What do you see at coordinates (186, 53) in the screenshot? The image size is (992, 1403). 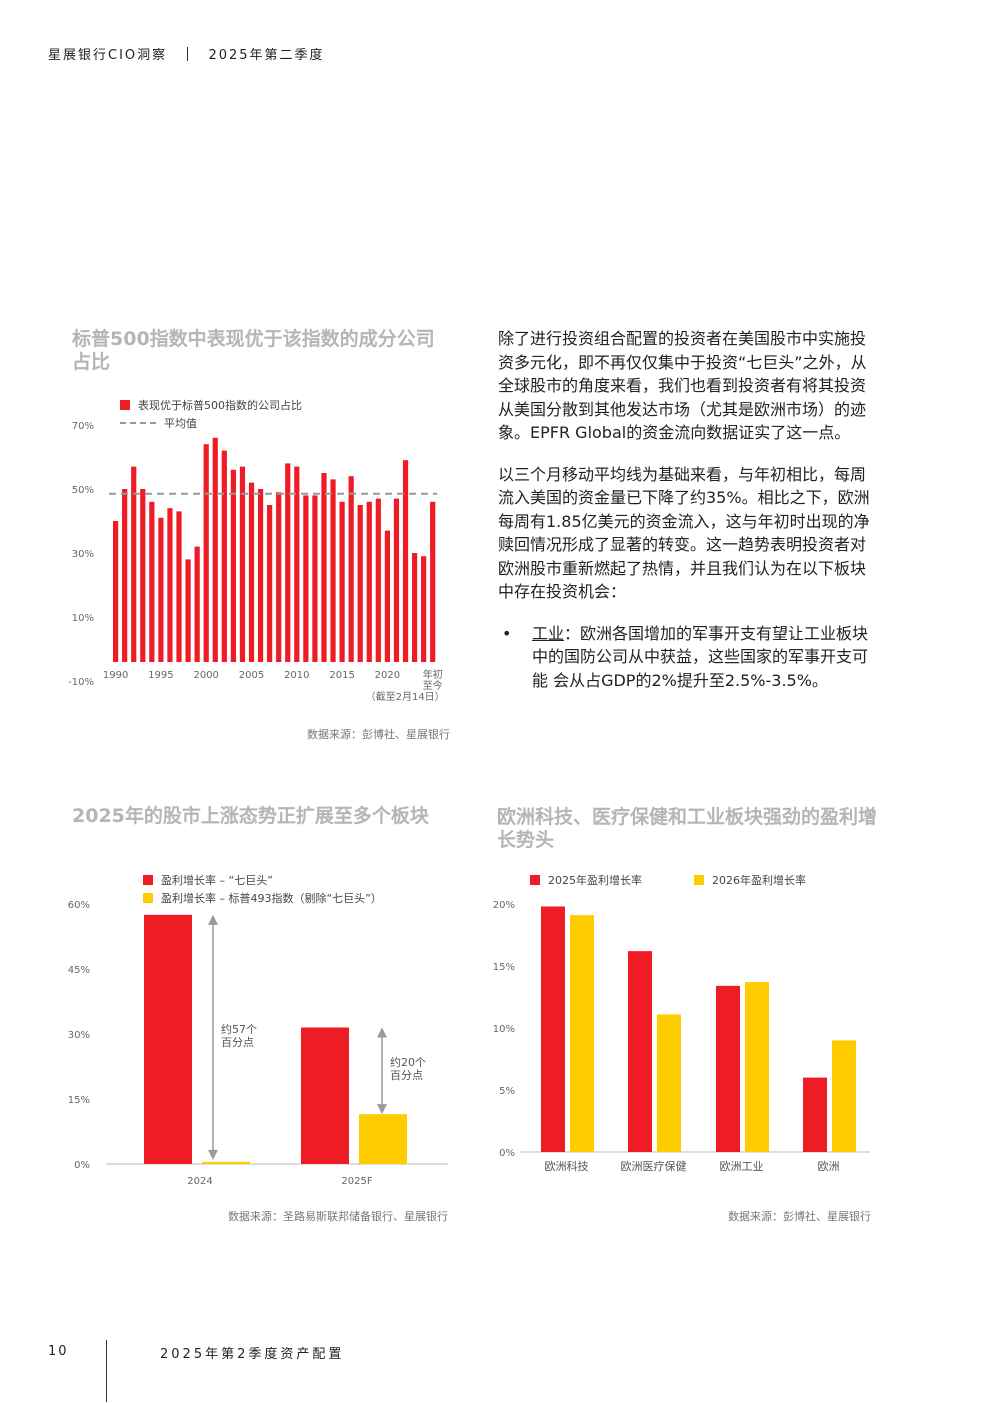 I see `page-header: 星展银行CIO洞察 2025年第二季度` at bounding box center [186, 53].